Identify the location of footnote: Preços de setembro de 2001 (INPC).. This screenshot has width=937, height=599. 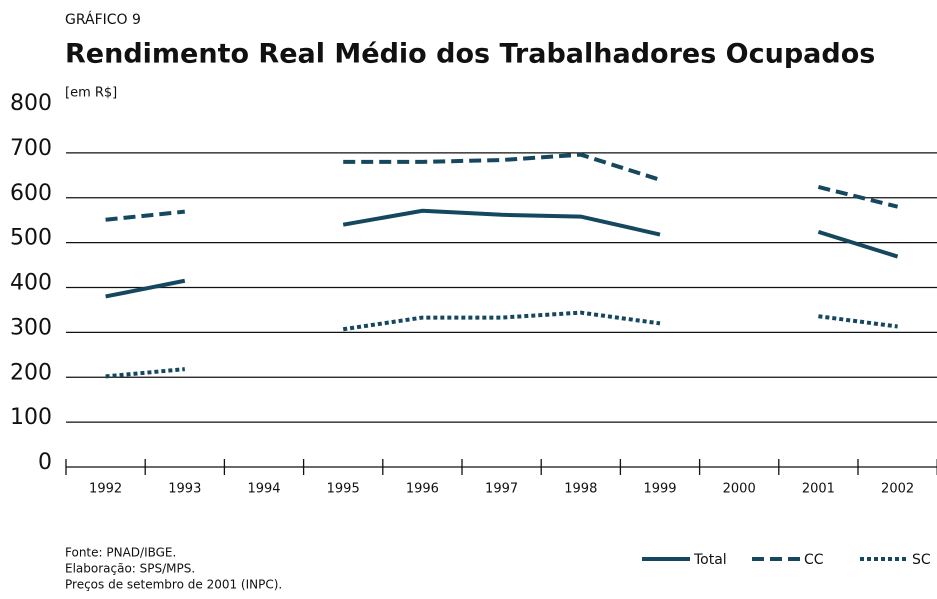
(173, 585).